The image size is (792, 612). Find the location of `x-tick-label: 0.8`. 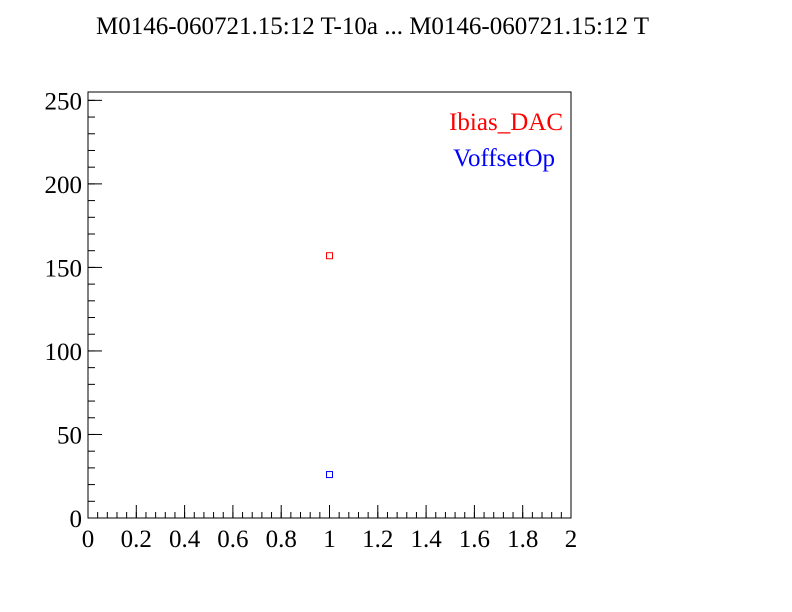

x-tick-label: 0.8 is located at coordinates (281, 539).